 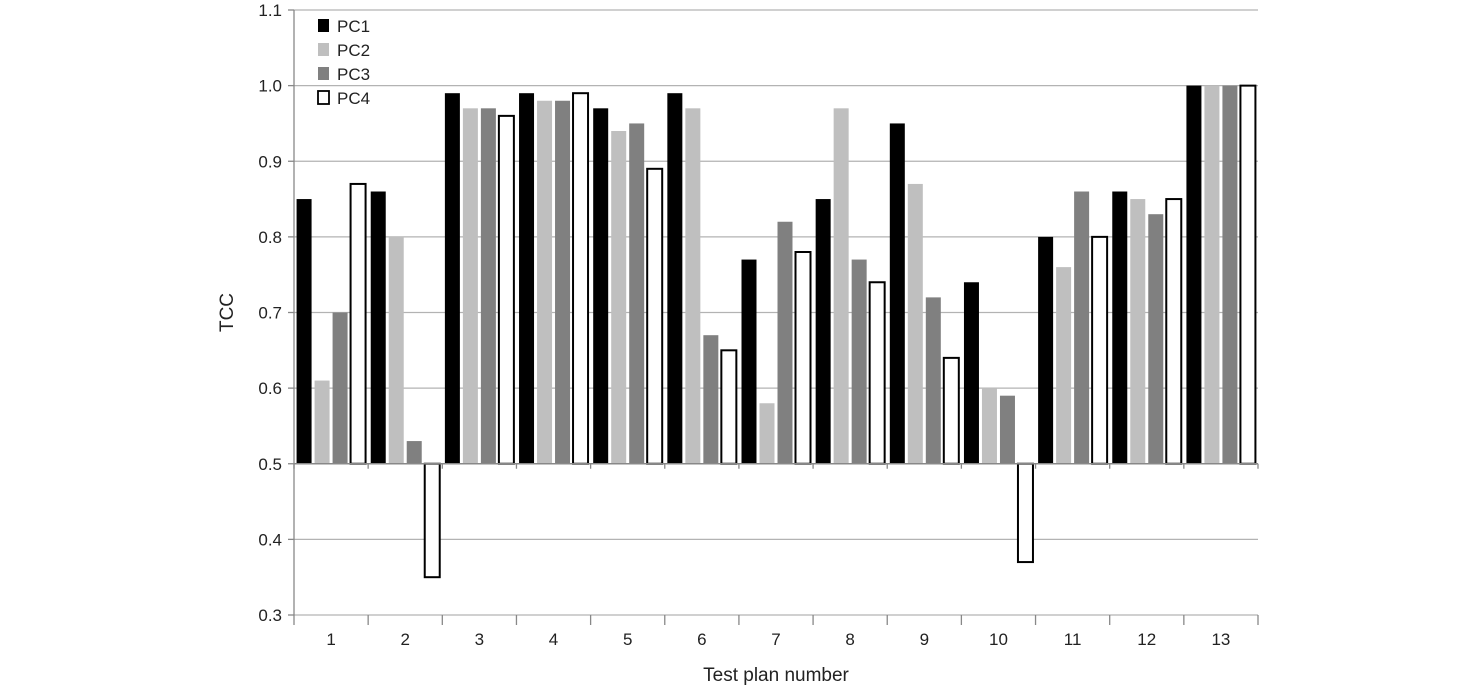 What do you see at coordinates (1146, 639) in the screenshot?
I see `x-tick-label: 12` at bounding box center [1146, 639].